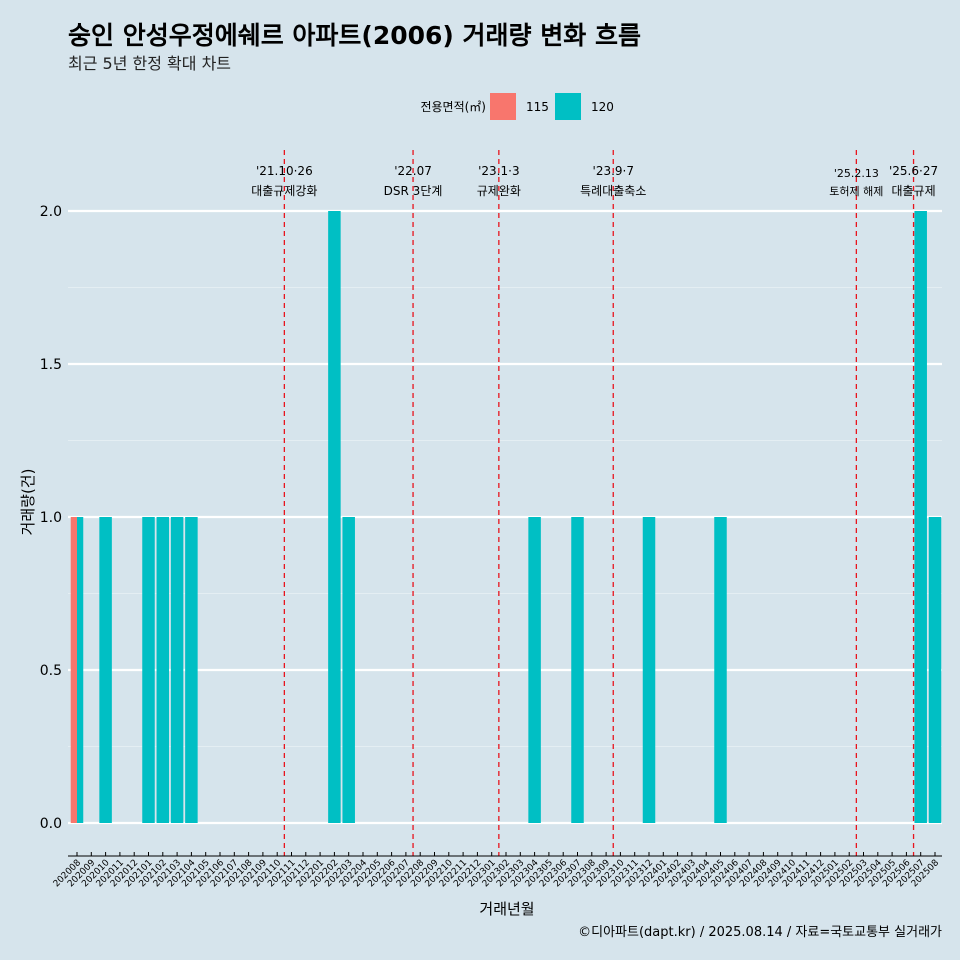 This screenshot has width=960, height=960. Describe the element at coordinates (284, 191) in the screenshot. I see `event-label: 대출규제강화` at that location.